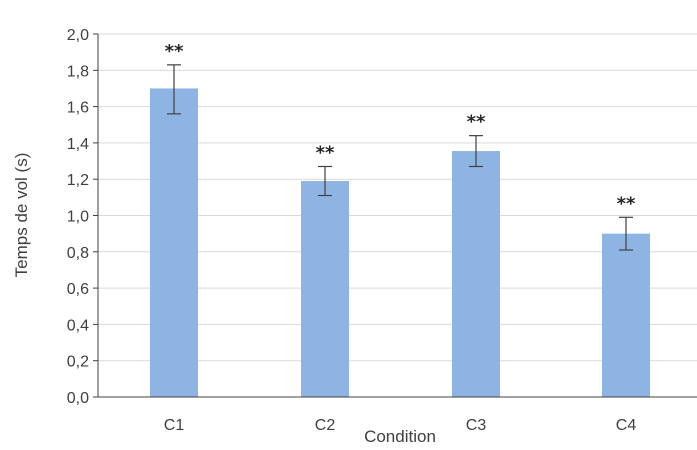 The image size is (697, 450). What do you see at coordinates (78, 144) in the screenshot?
I see `y-tick-label: 1,4` at bounding box center [78, 144].